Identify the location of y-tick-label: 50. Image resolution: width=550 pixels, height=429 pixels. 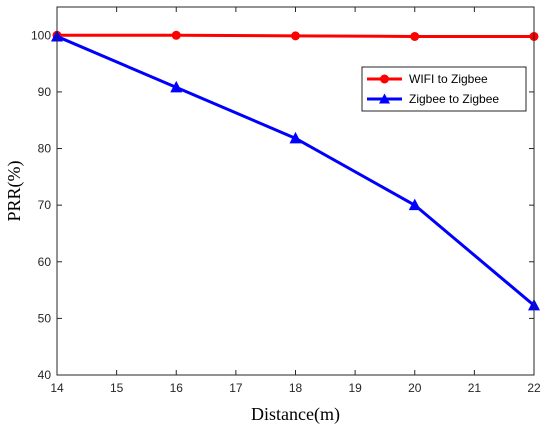
(45, 318).